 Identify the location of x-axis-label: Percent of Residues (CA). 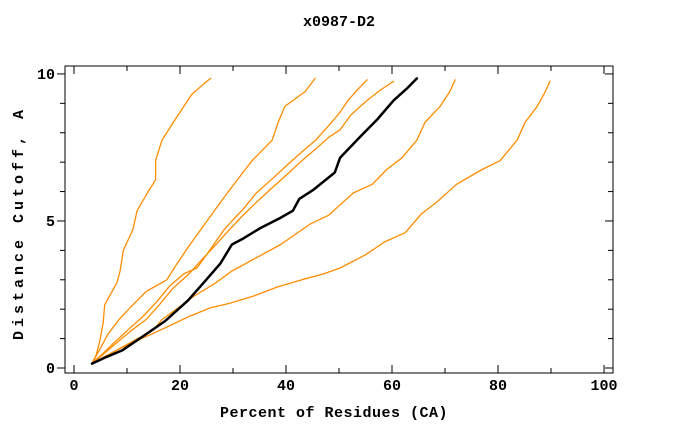
(334, 413).